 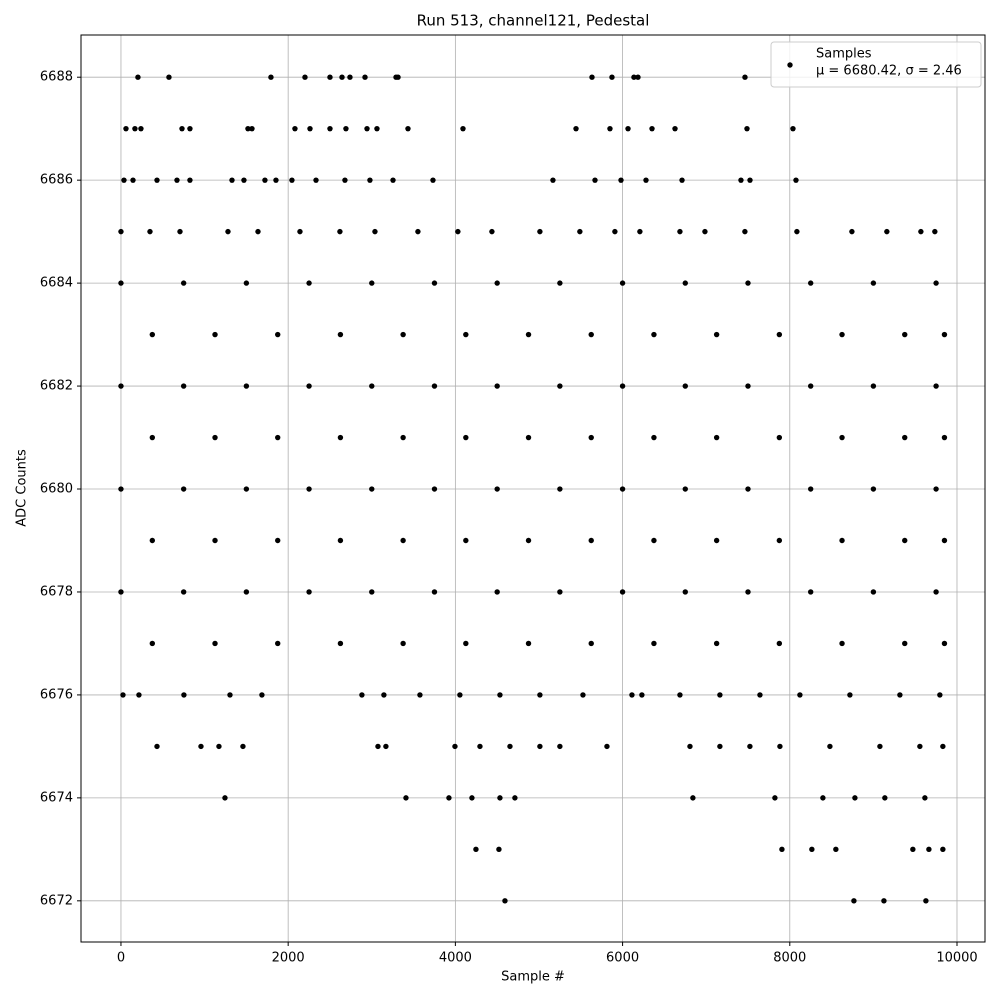 I want to click on x-tick-label: 10000, so click(x=956, y=958).